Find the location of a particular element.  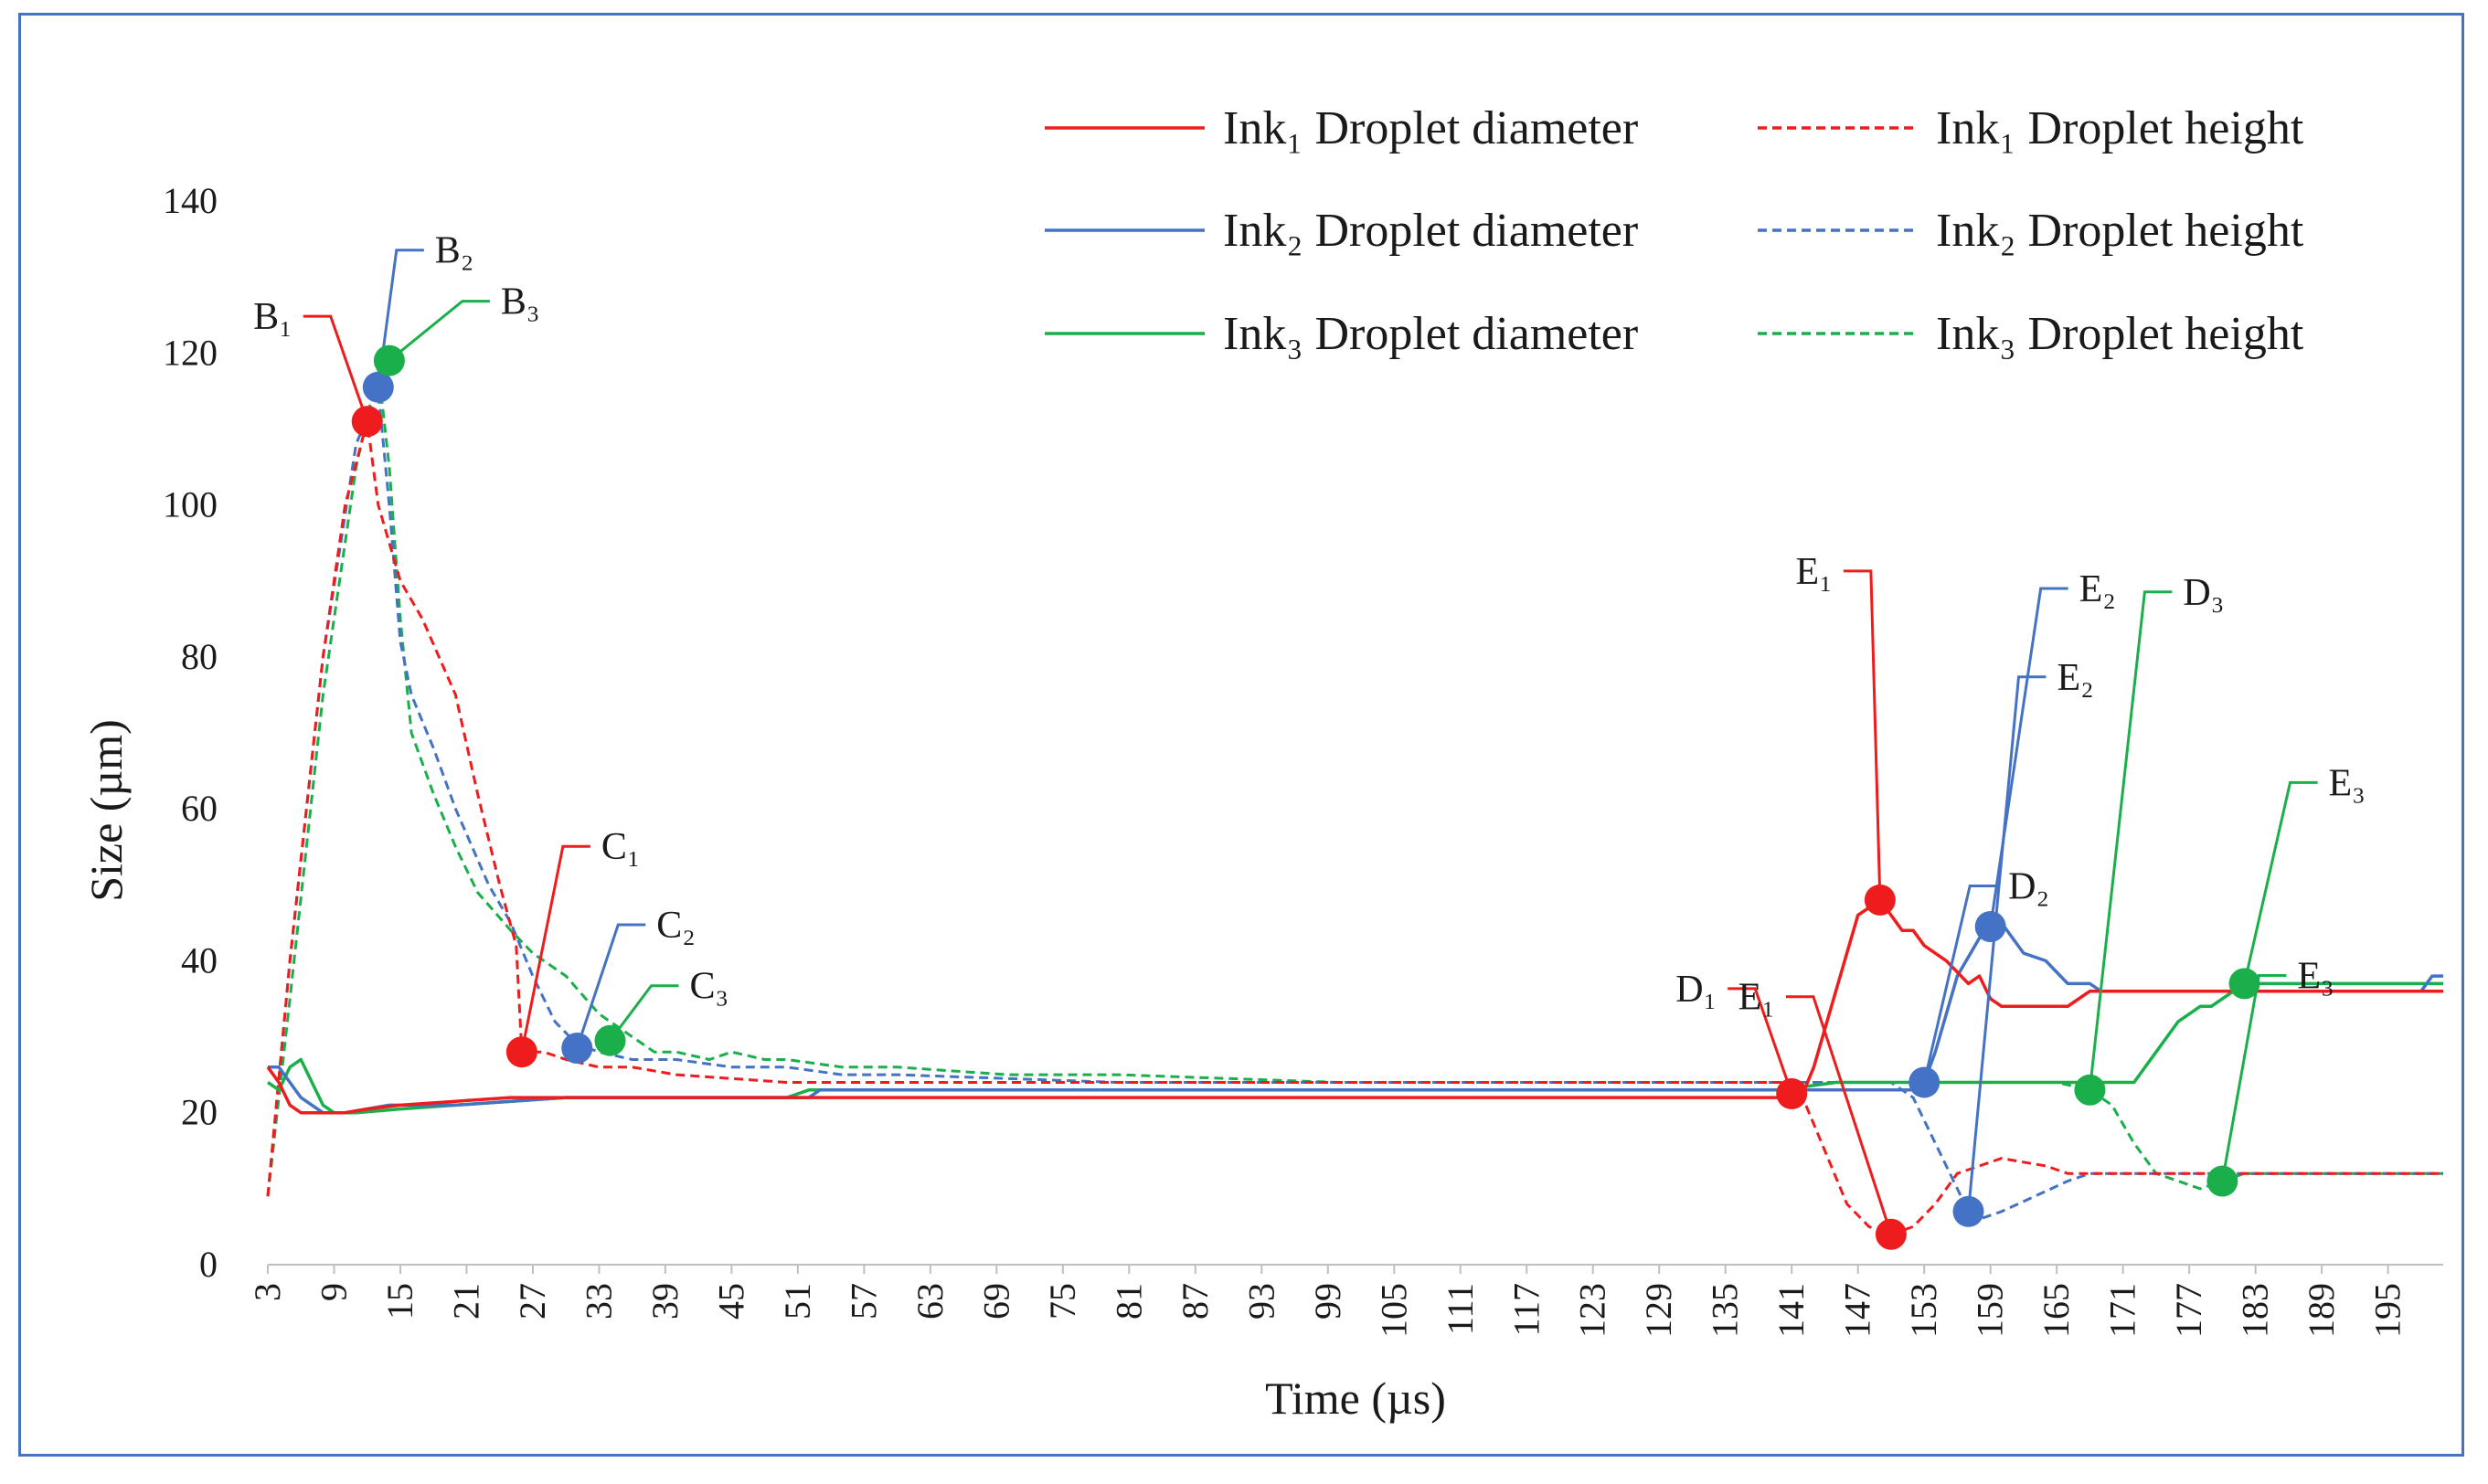

y-tick-label: 140 is located at coordinates (190, 200).